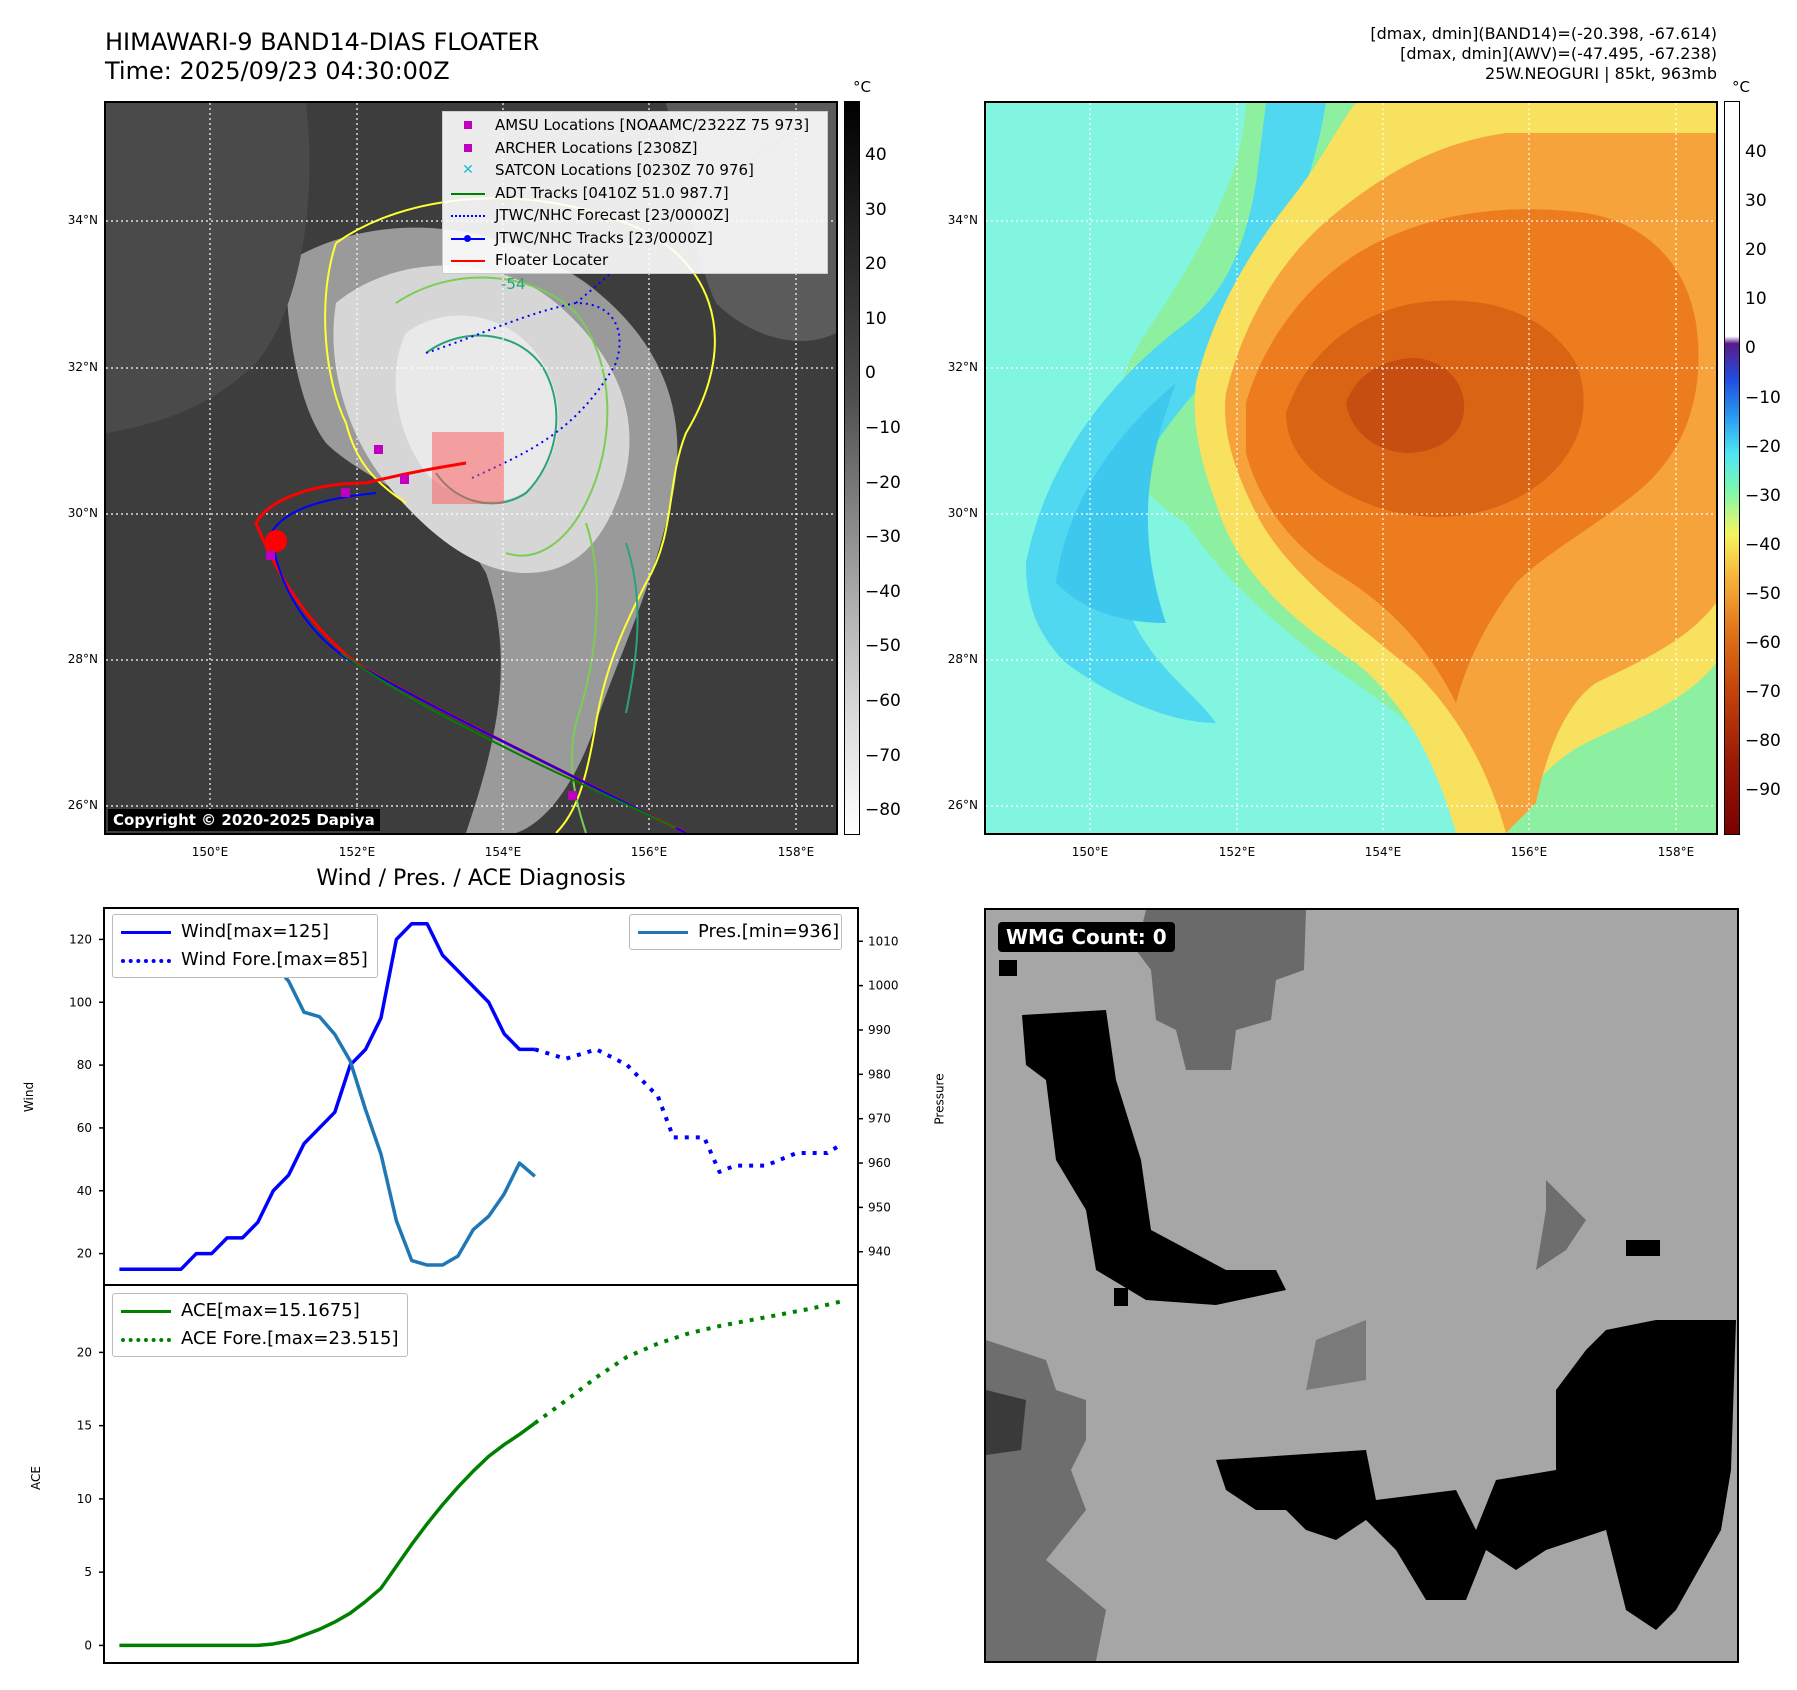 Image resolution: width=1797 pixels, height=1690 pixels. Describe the element at coordinates (876, 264) in the screenshot. I see `ir-colorbar-tick: 20` at that location.